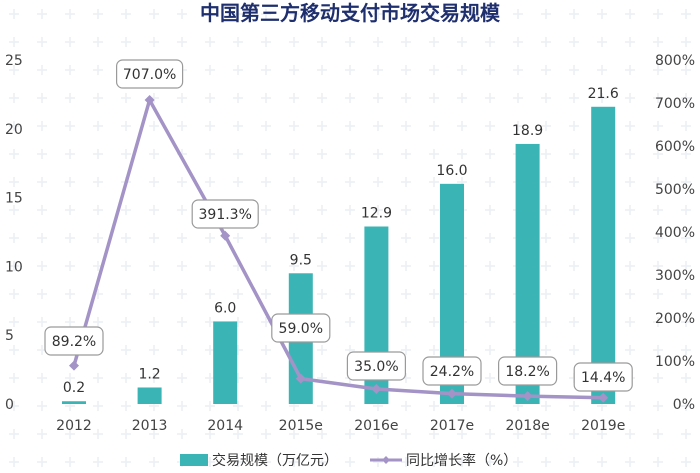 The height and width of the screenshot is (473, 700). I want to click on x-tick-label: 2017e, so click(452, 426).